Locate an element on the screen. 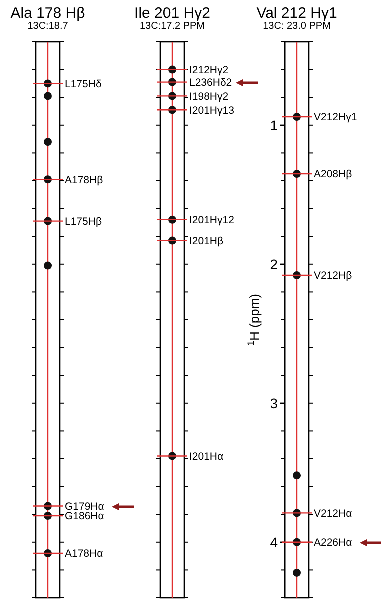 The height and width of the screenshot is (616, 385). annotation: L175Hβ is located at coordinates (83, 222).